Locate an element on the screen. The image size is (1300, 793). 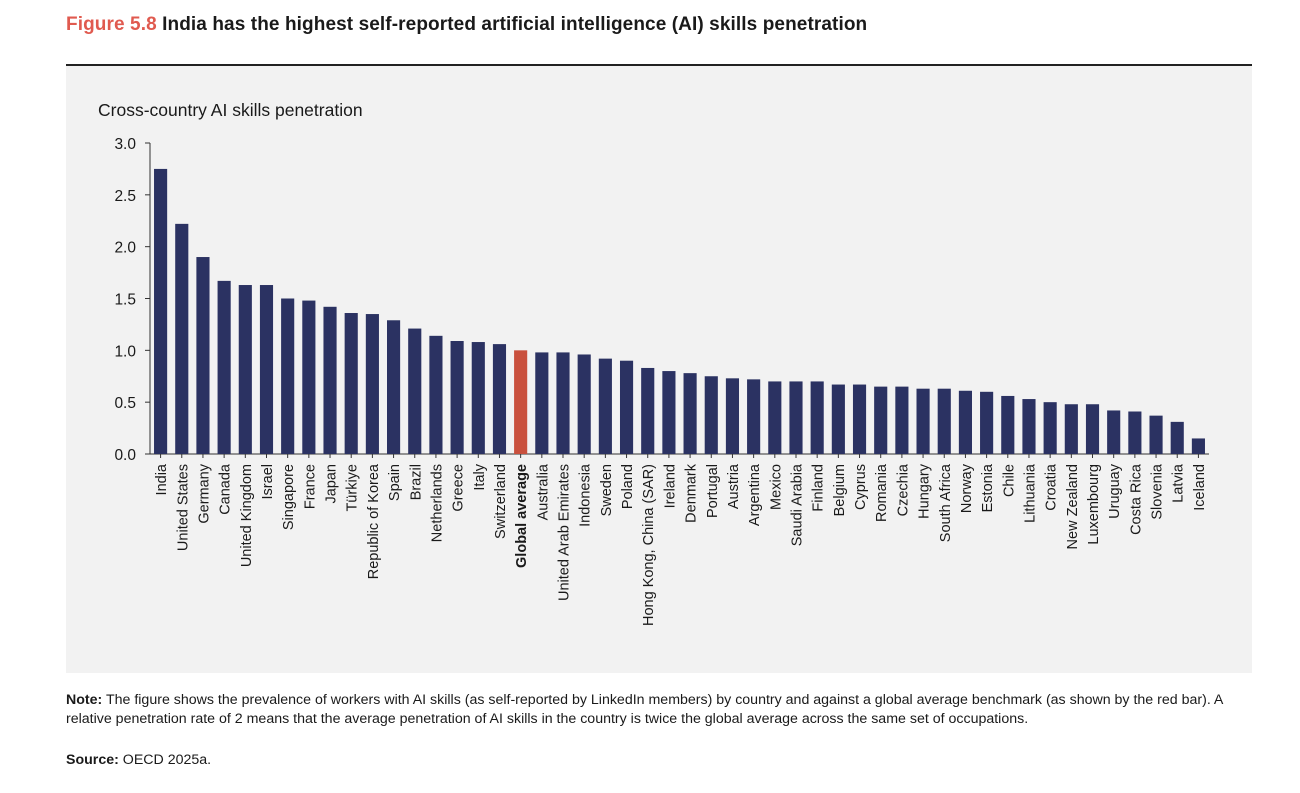
x-tick-label: United States is located at coordinates (183, 507).